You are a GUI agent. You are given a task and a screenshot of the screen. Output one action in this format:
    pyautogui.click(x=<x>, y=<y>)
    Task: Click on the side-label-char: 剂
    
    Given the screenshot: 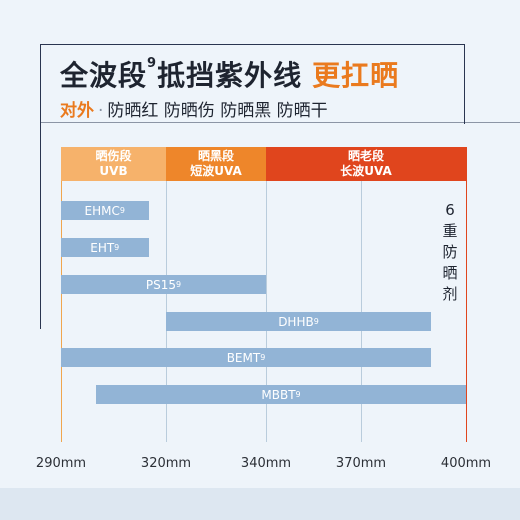 What is the action you would take?
    pyautogui.click(x=450, y=294)
    